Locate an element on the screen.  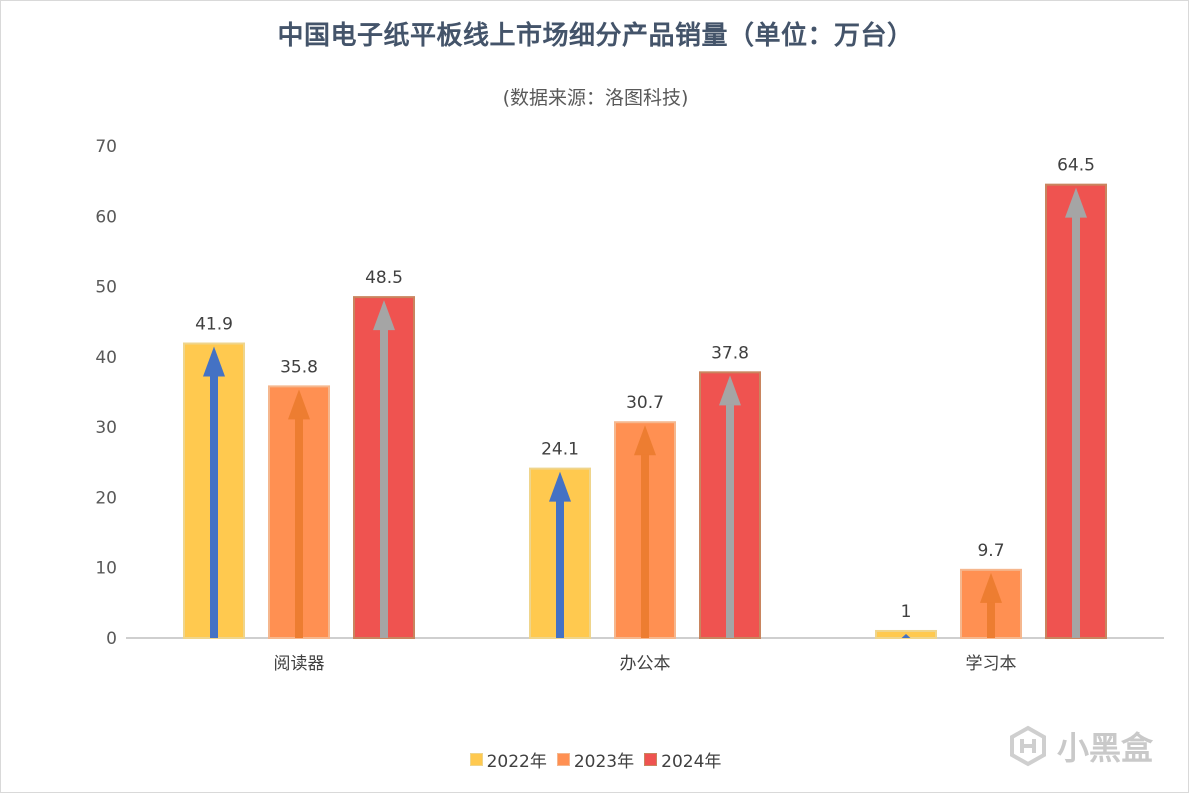
legend-item: 2024年 is located at coordinates (682, 759).